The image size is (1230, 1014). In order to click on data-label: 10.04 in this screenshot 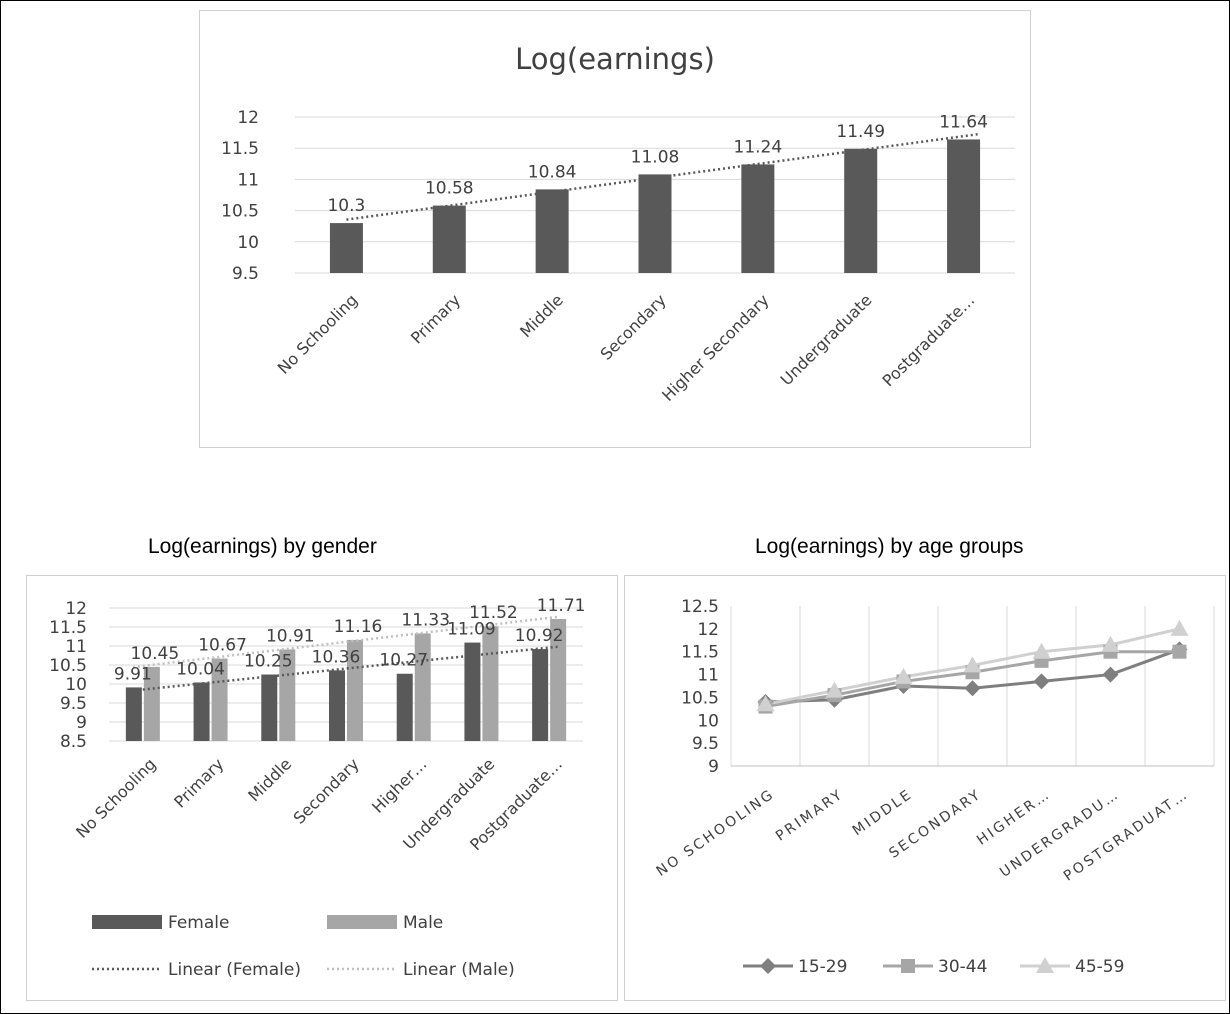, I will do `click(200, 669)`.